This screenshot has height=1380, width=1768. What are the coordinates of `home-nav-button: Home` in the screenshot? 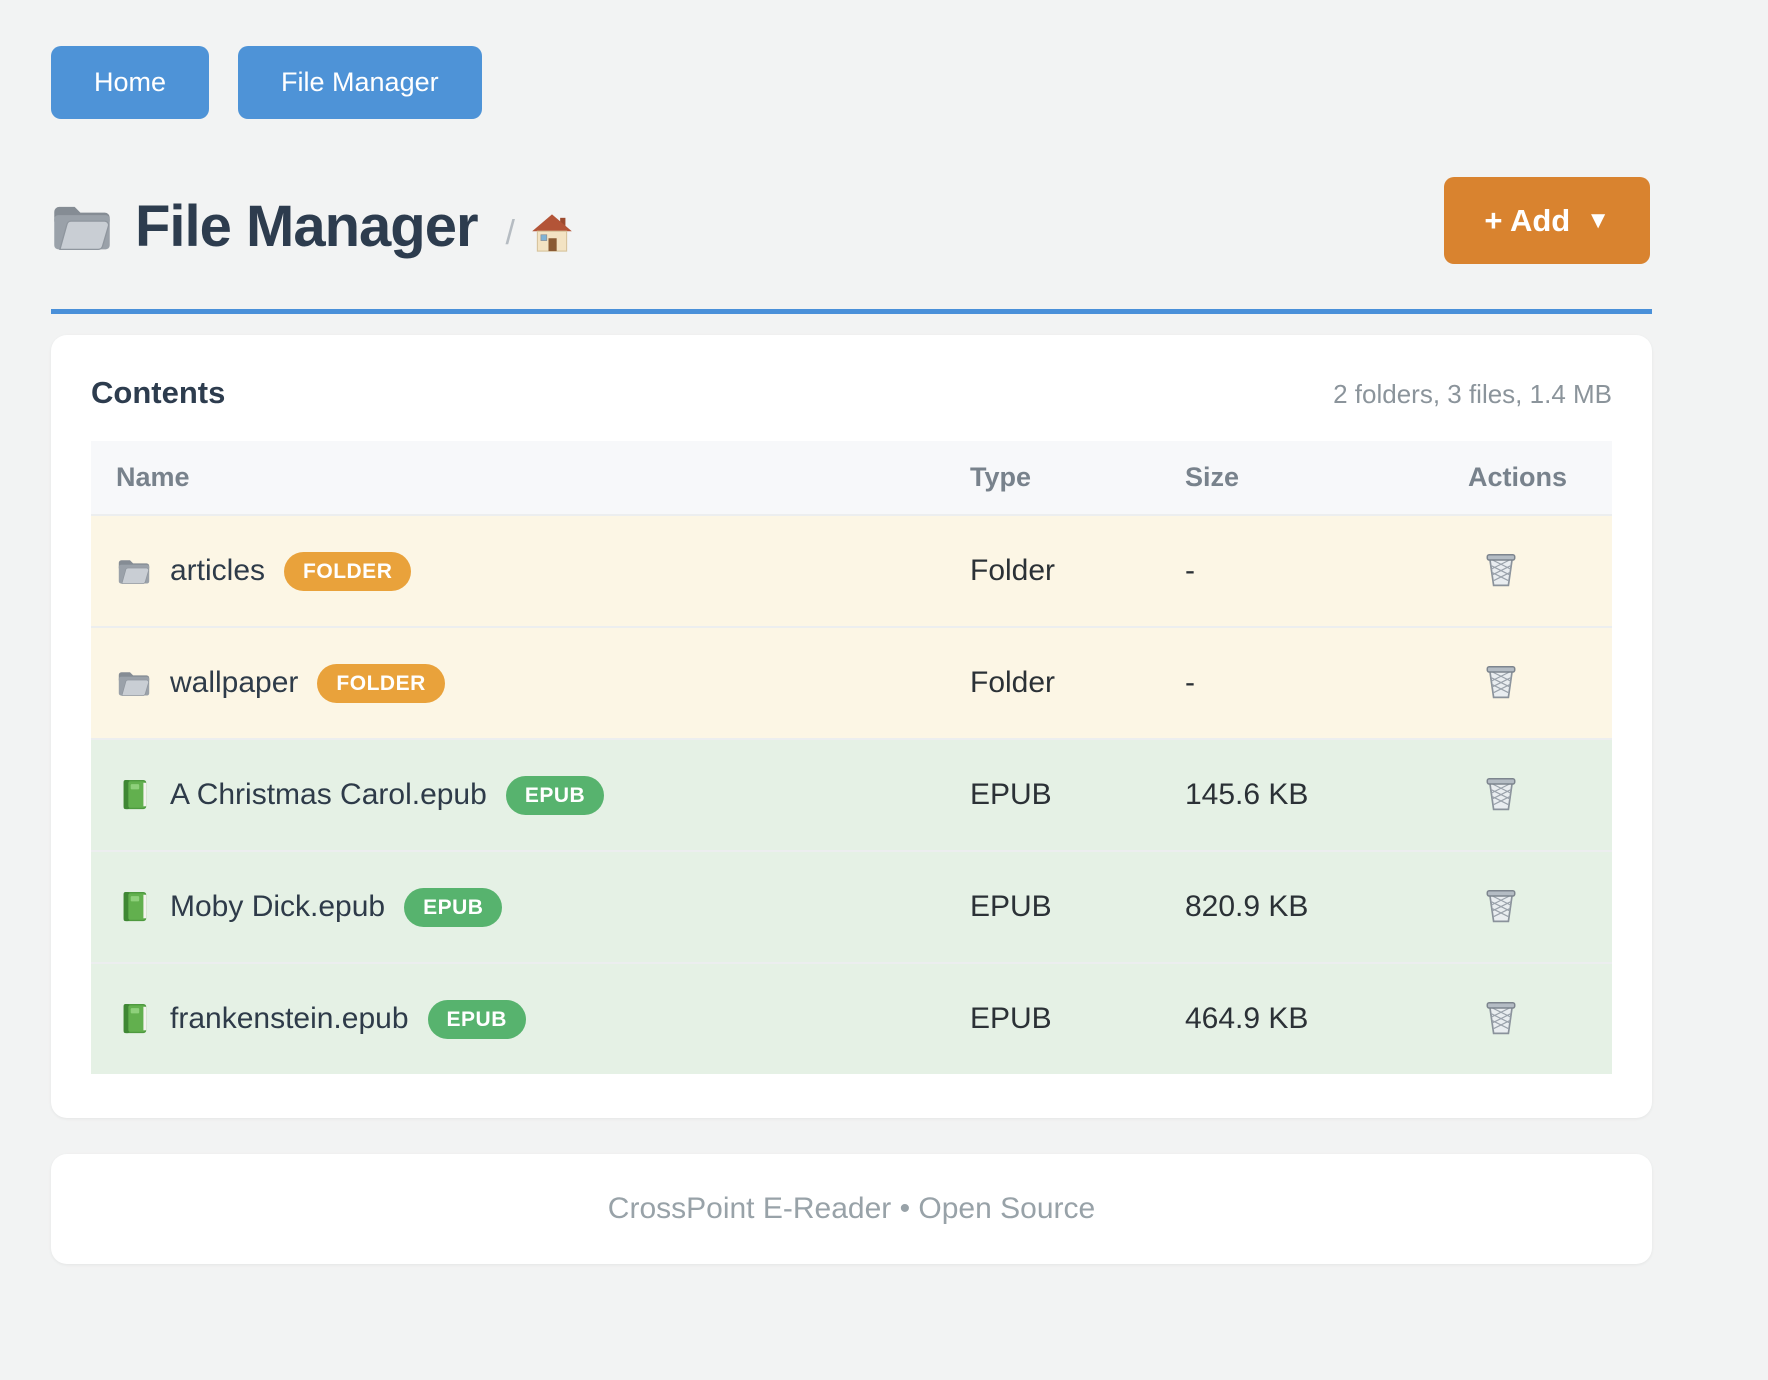 It's located at (130, 82).